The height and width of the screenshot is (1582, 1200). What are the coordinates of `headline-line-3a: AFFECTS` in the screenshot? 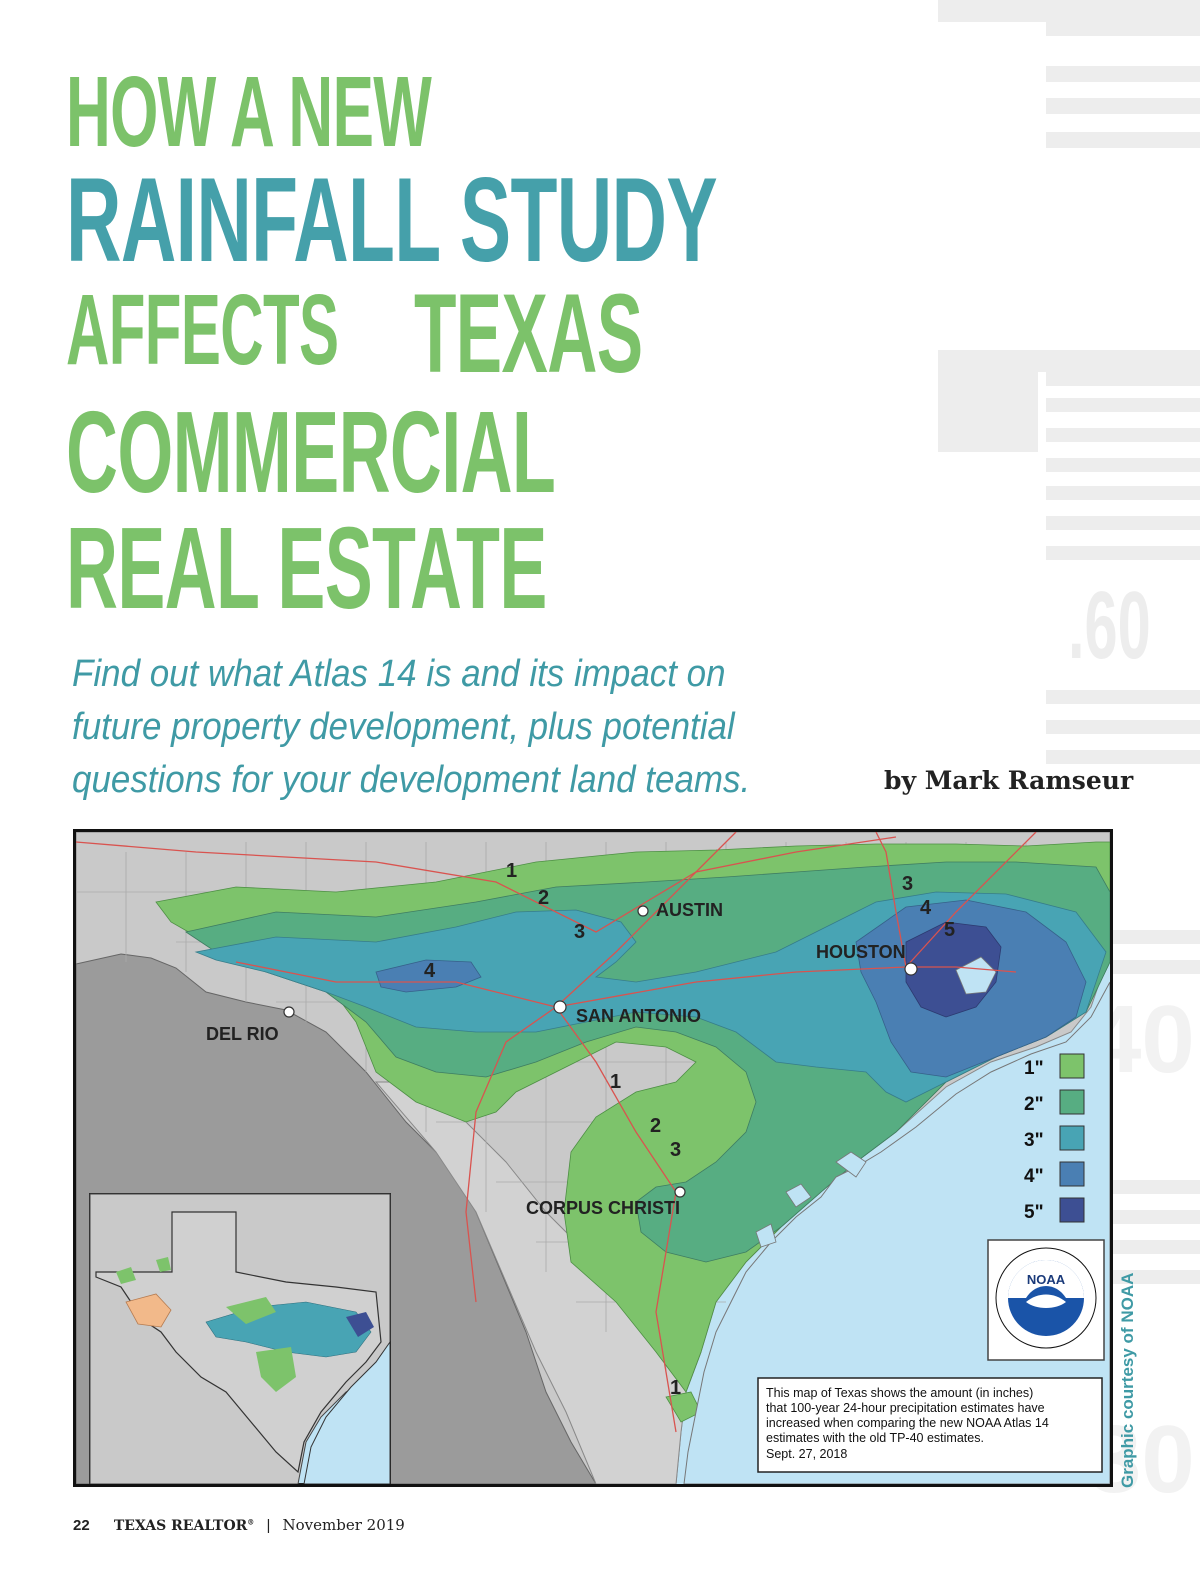 It's located at (202, 330).